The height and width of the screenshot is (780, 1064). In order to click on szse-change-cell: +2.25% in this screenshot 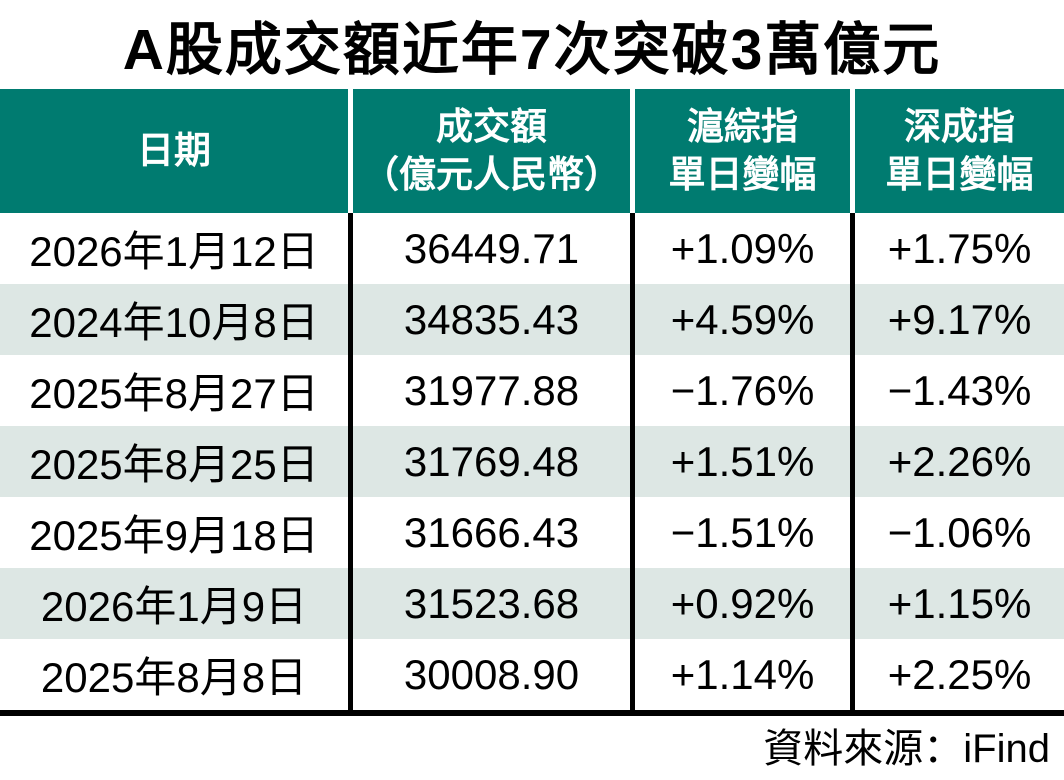, I will do `click(957, 674)`.